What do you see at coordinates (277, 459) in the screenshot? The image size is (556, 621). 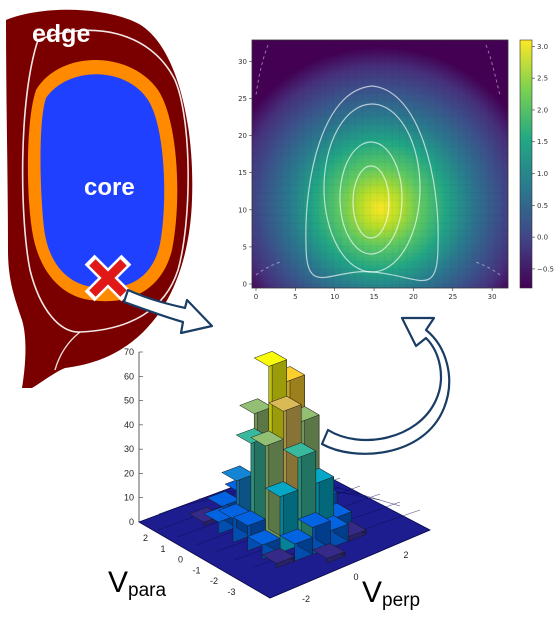 I see `histogram-bars` at bounding box center [277, 459].